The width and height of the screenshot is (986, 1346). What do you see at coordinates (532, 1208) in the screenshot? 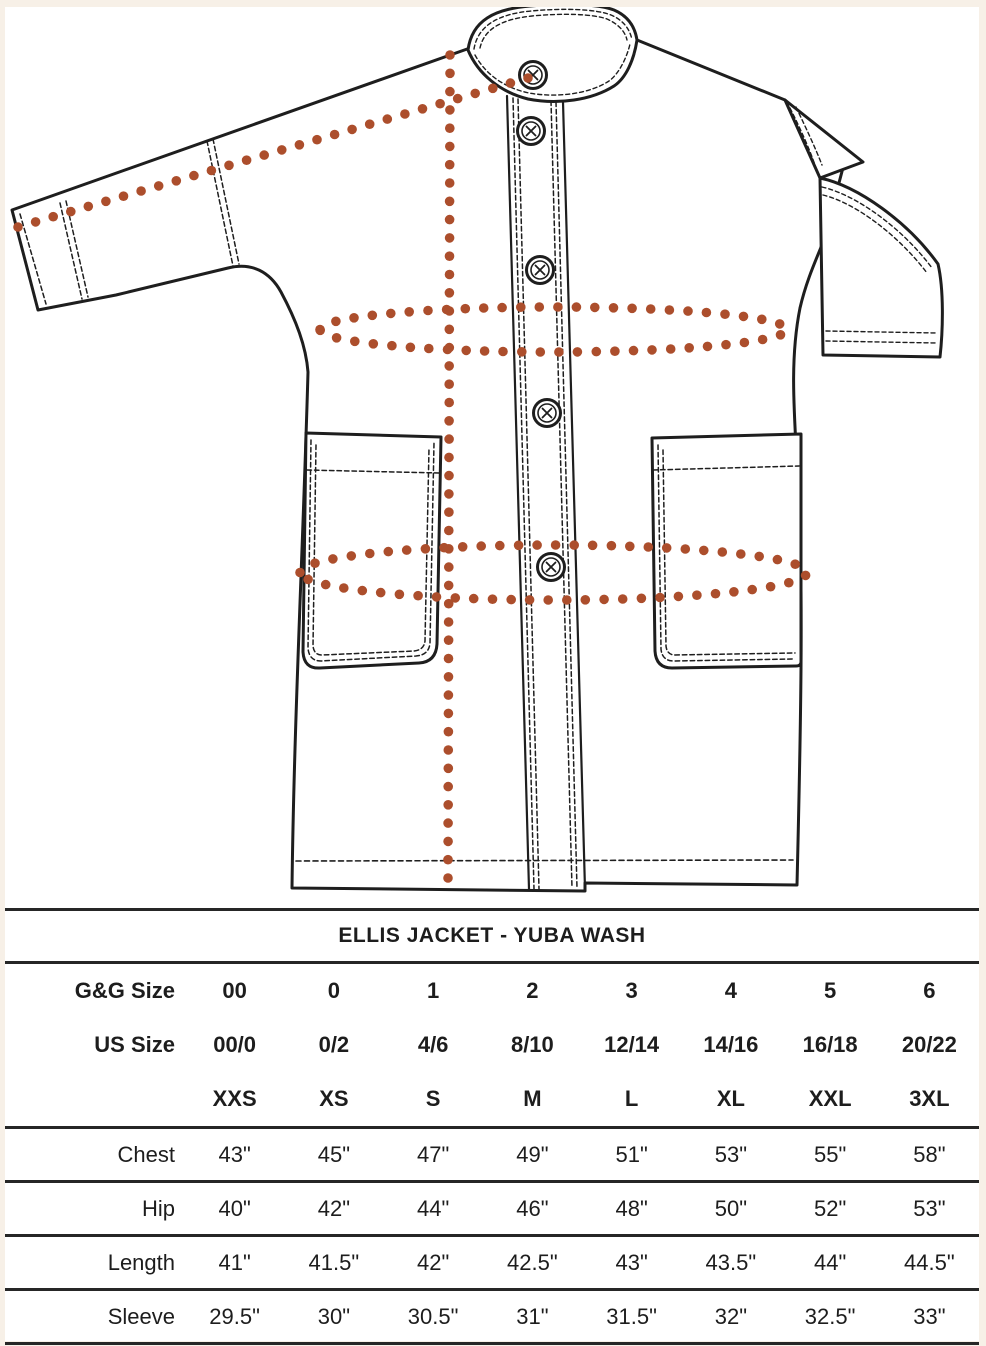
I see `table-cell: 46"` at bounding box center [532, 1208].